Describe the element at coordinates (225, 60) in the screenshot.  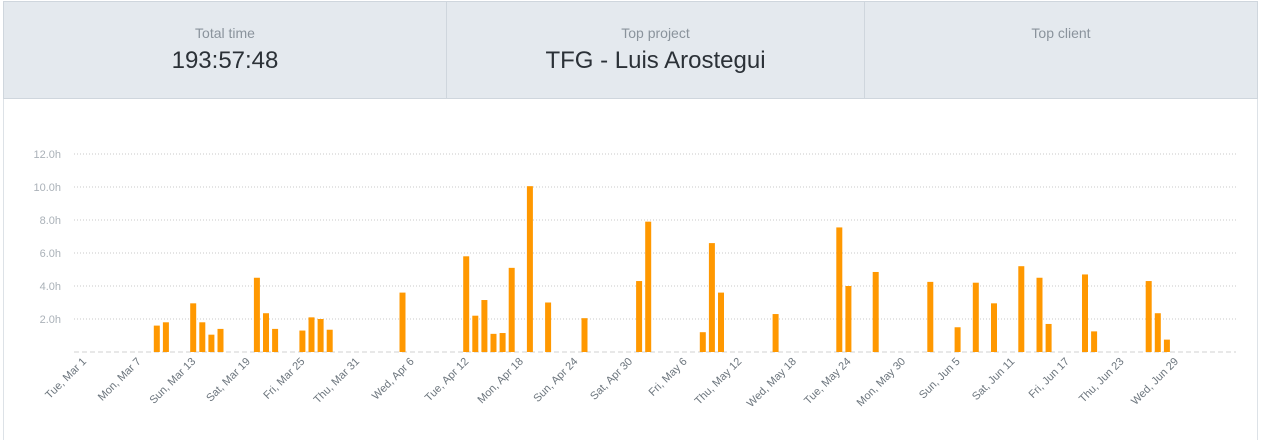
I see `total-time-value: 193:57:48` at that location.